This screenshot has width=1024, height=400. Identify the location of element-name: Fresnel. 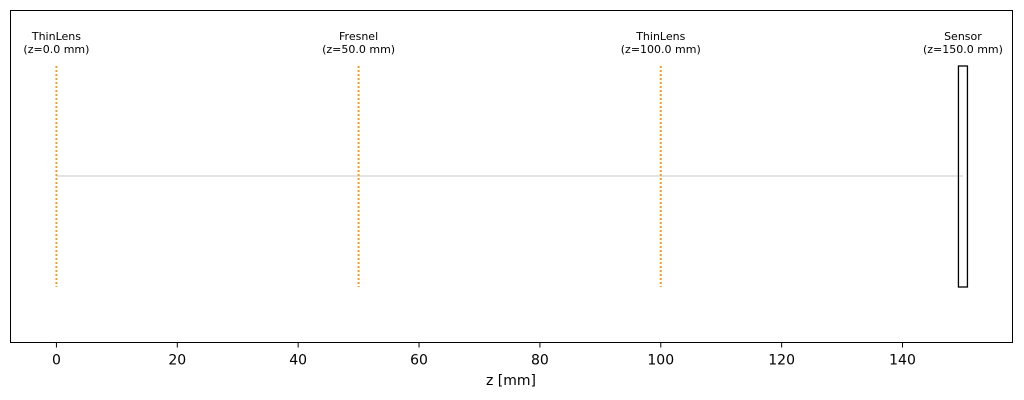
(358, 36).